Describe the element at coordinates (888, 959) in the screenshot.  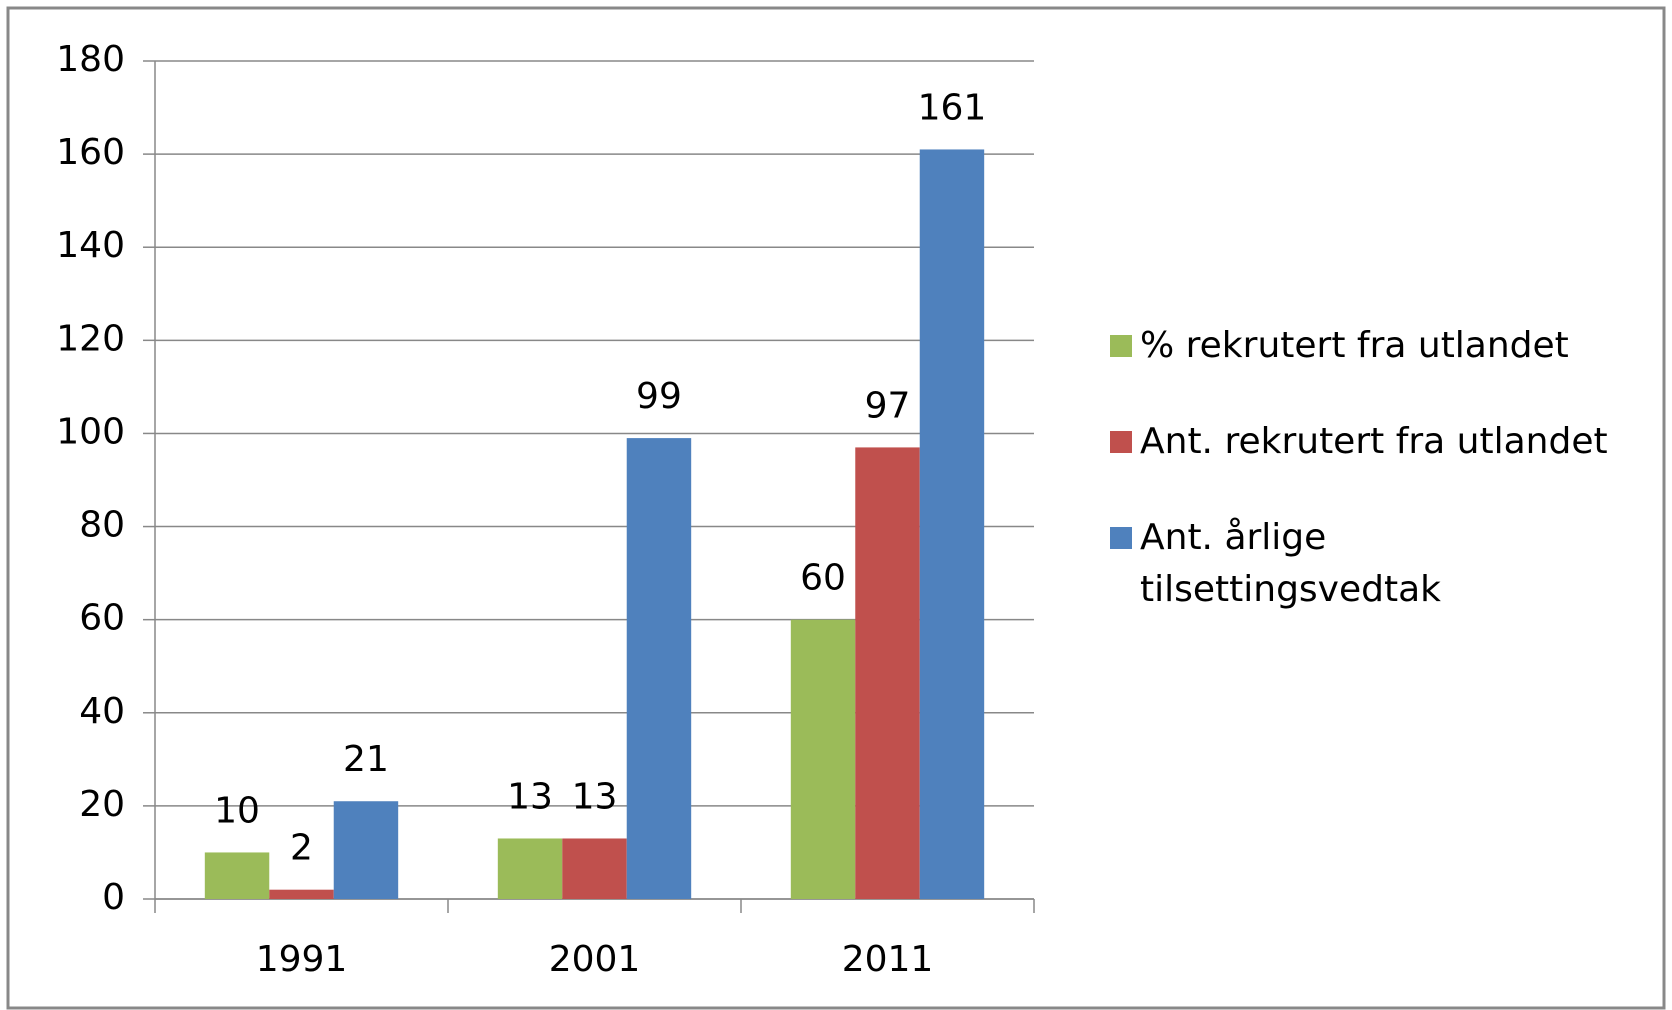
I see `x-tick-label: 2011` at that location.